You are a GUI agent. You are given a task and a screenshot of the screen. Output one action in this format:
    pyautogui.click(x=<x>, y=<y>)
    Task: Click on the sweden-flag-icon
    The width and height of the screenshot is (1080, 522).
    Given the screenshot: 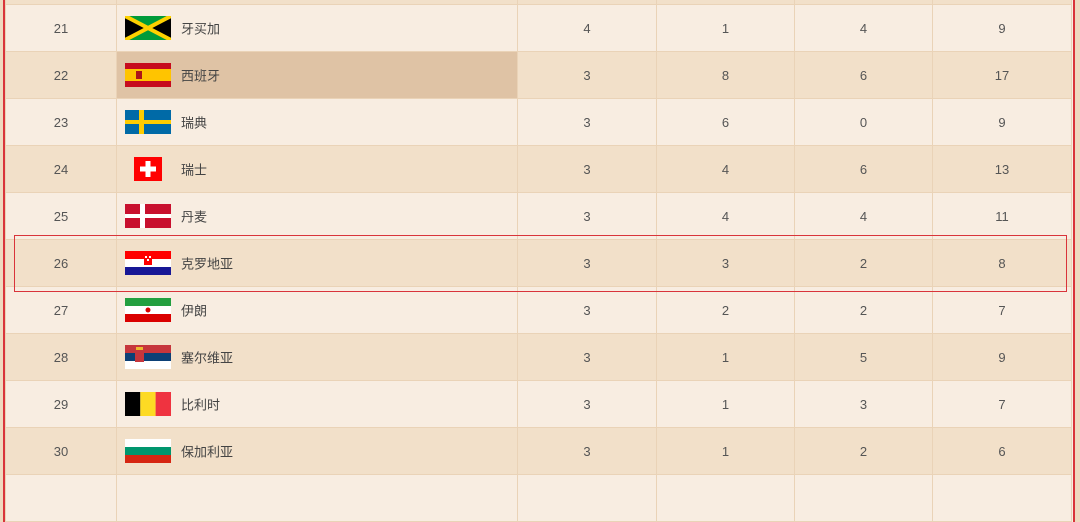 What is the action you would take?
    pyautogui.click(x=148, y=122)
    